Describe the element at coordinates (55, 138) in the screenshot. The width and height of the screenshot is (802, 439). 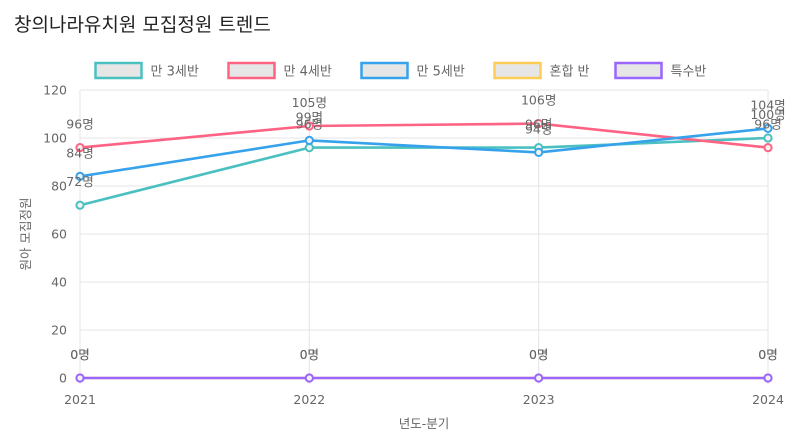
I see `y-tick-label: 100` at that location.